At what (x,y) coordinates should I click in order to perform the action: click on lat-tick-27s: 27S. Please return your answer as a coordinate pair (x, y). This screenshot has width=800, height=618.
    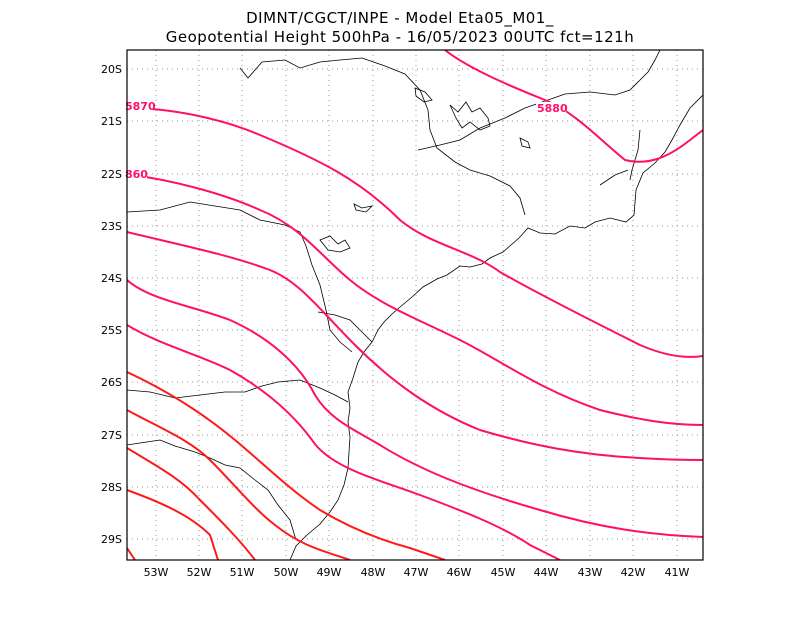
    Looking at the image, I should click on (111, 435).